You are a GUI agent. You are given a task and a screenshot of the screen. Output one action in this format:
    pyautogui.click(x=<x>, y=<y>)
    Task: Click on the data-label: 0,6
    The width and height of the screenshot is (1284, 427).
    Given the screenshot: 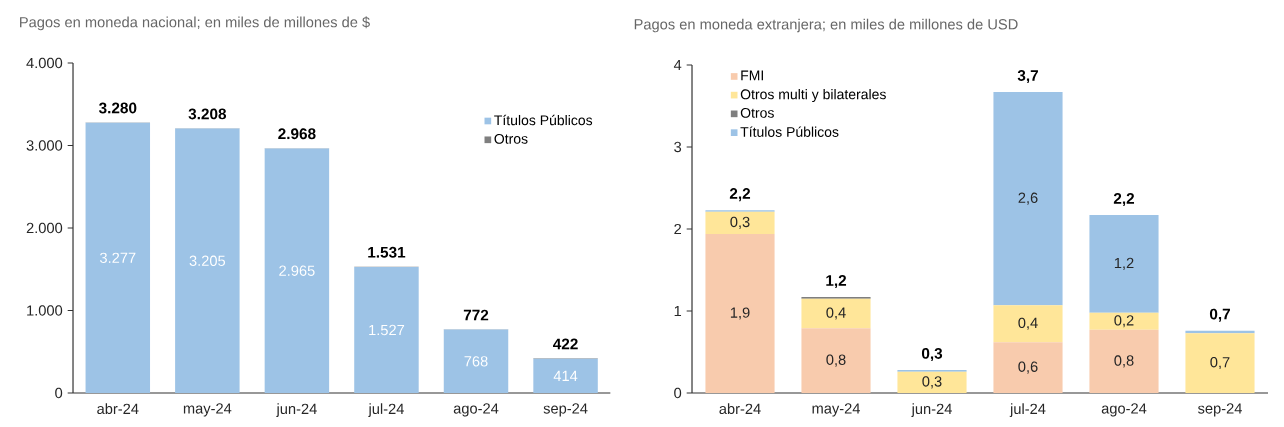 What is the action you would take?
    pyautogui.click(x=1028, y=367)
    